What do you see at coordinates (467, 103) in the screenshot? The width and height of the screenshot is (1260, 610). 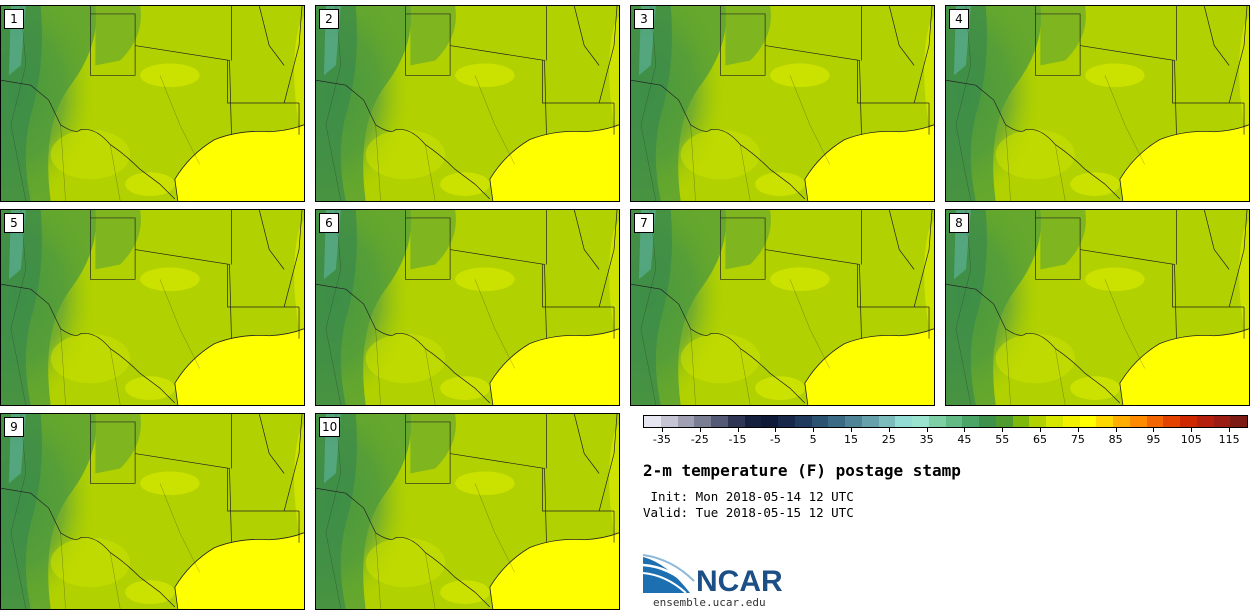 I see `postage-stamp-map-2: 2` at bounding box center [467, 103].